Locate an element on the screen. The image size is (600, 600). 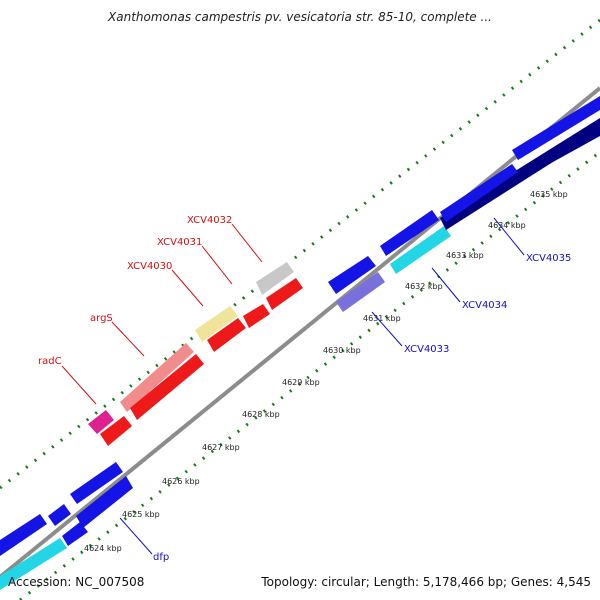
gene-lower-a is located at coordinates (96, 483).